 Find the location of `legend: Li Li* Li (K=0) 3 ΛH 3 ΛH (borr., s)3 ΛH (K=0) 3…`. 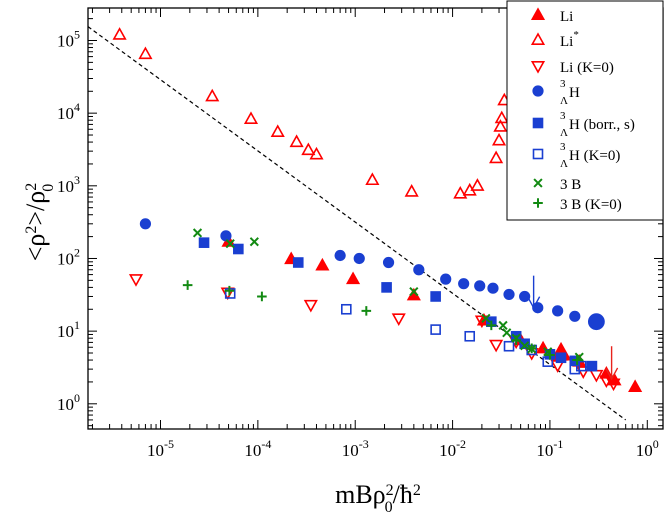

legend: Li Li* Li (K=0) 3 ΛH 3 ΛH (borr., s)3 ΛH (K=0) 3… is located at coordinates (585, 110).